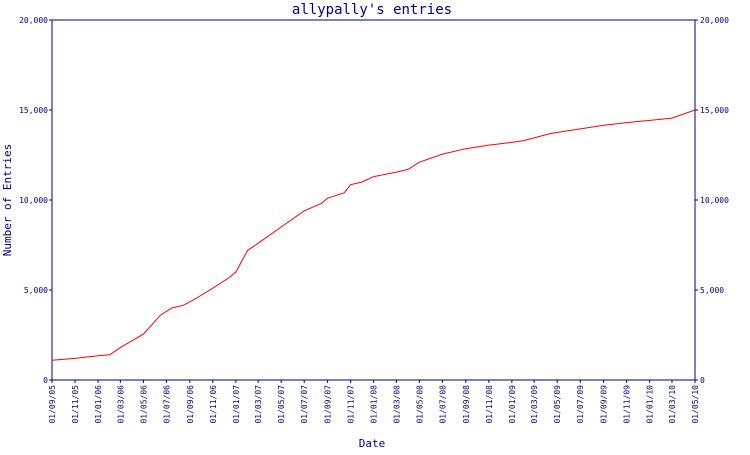 Image resolution: width=750 pixels, height=455 pixels. I want to click on y-tick-label-right: 20,000, so click(714, 20).